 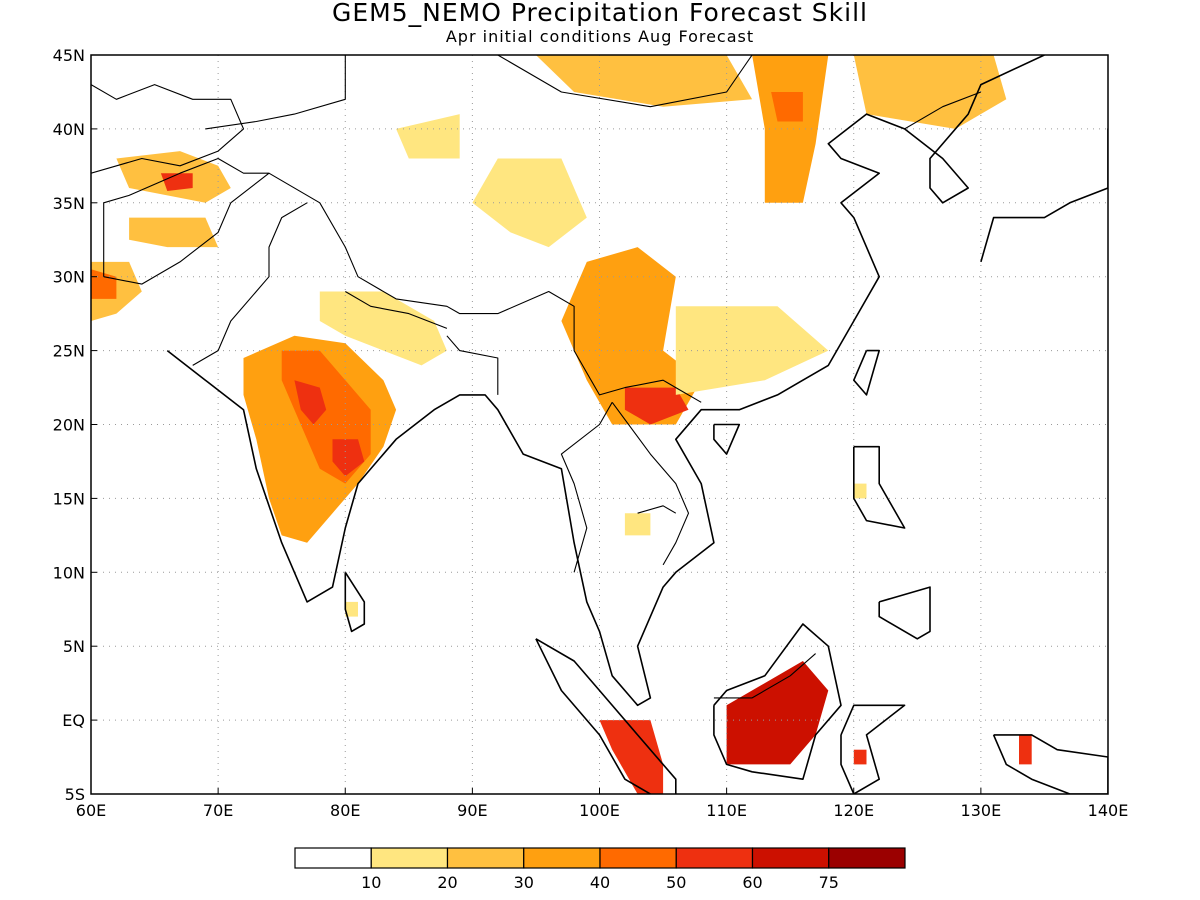 What do you see at coordinates (69, 277) in the screenshot?
I see `y-tick-label: 30N` at bounding box center [69, 277].